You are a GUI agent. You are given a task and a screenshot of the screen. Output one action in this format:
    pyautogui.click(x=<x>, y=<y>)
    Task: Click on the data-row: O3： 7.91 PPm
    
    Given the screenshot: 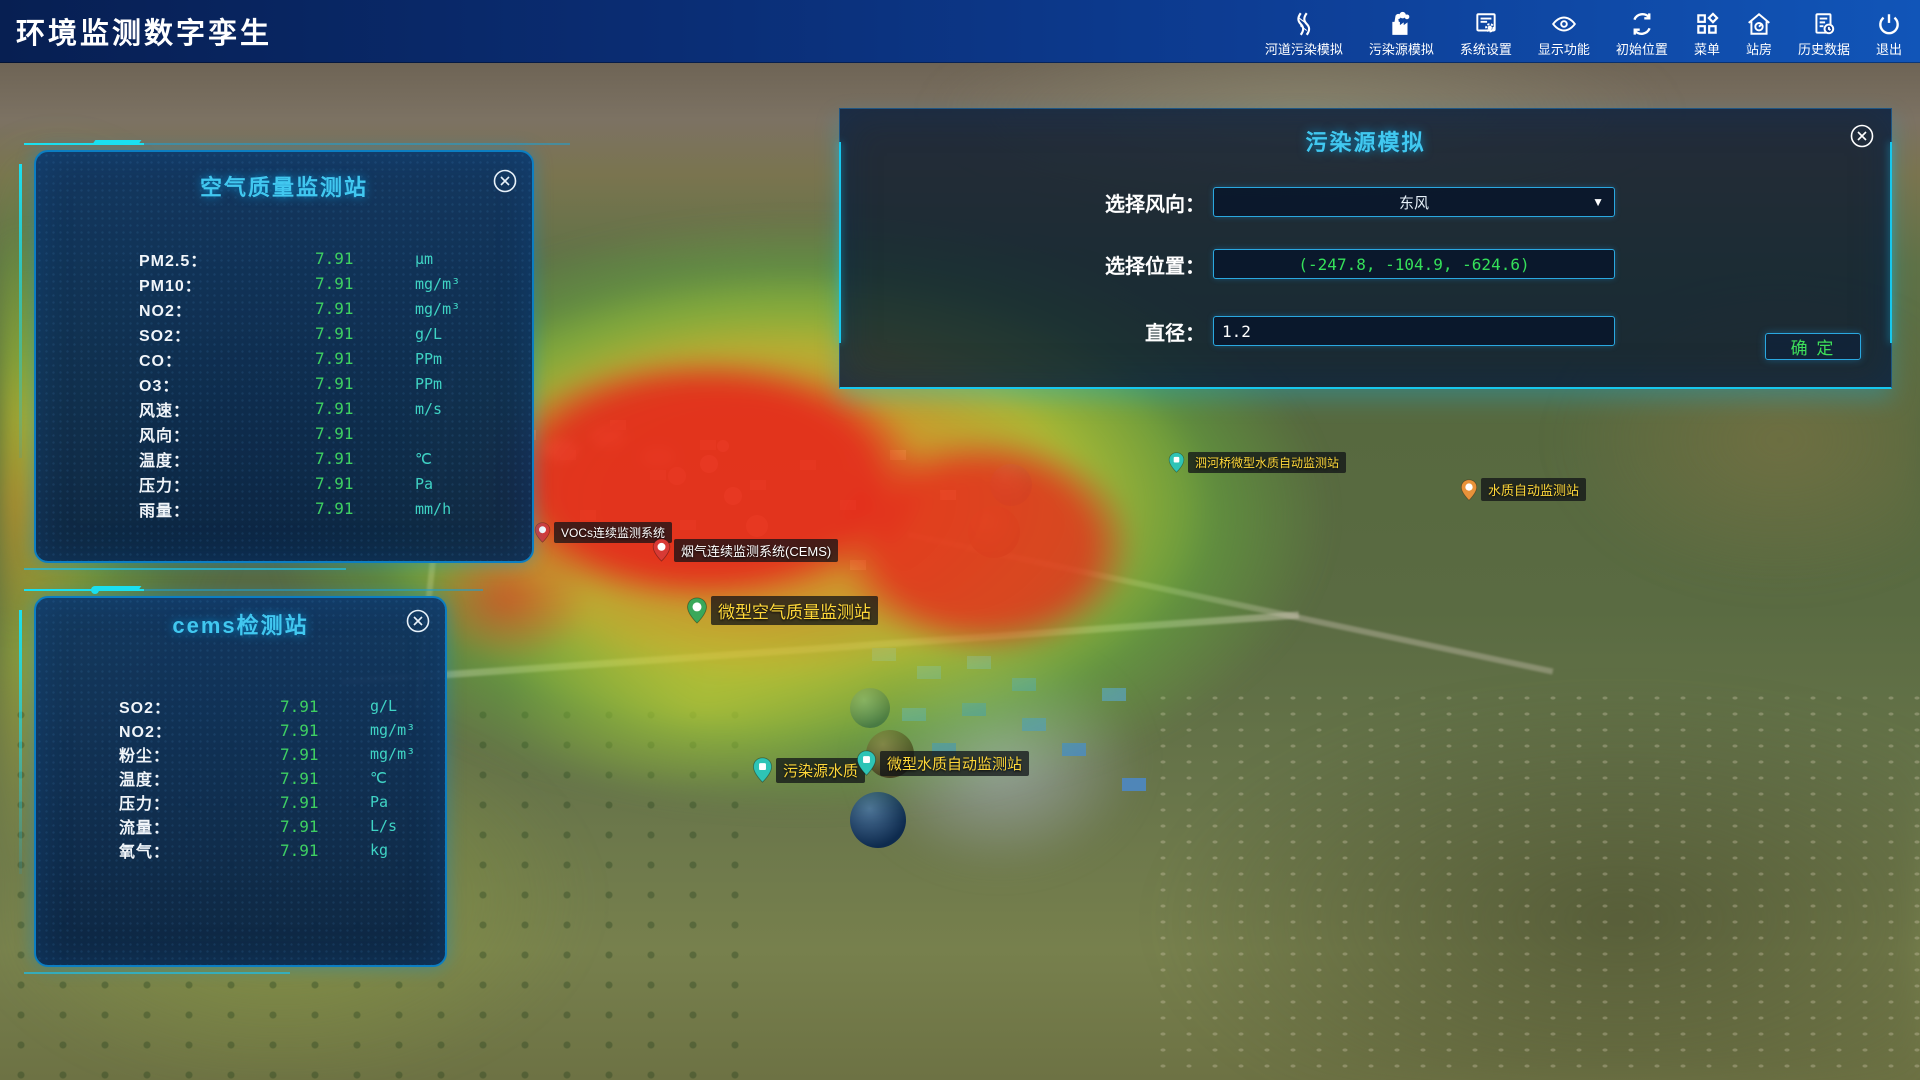 What is the action you would take?
    pyautogui.click(x=291, y=384)
    